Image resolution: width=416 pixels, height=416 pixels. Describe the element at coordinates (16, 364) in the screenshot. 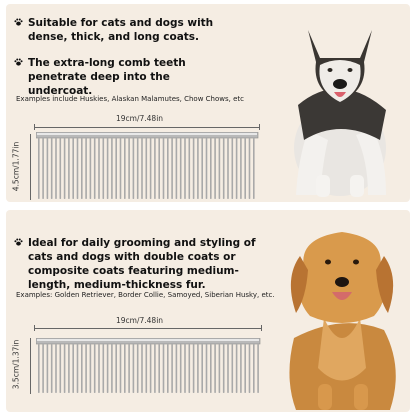

I see `comb-height-label: 3.5cm/1.37in` at that location.